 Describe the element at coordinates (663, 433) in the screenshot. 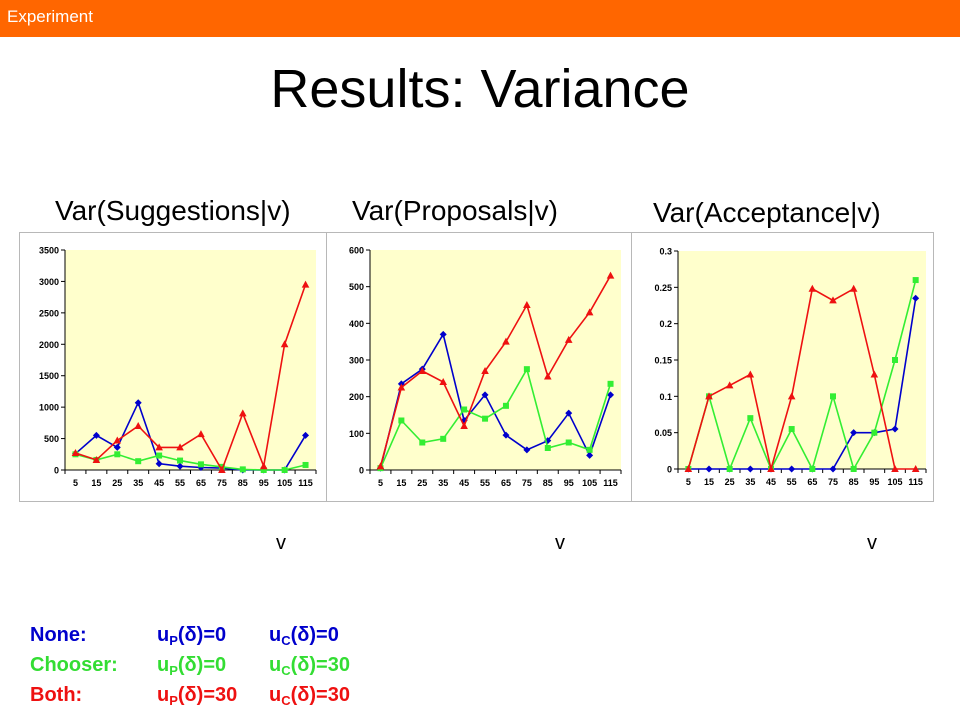

I see `y-tick-label: 0.05` at that location.